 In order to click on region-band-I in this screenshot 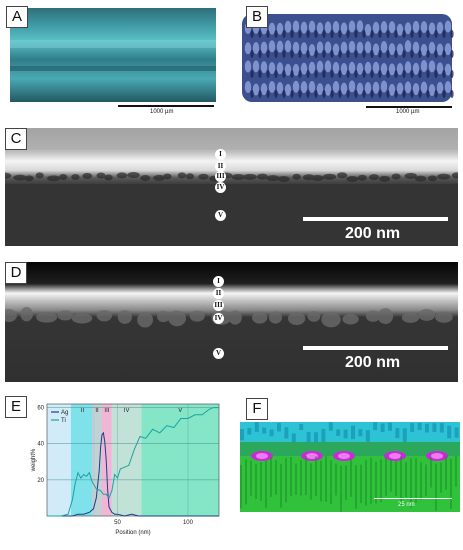, I will do `click(81, 460)`.